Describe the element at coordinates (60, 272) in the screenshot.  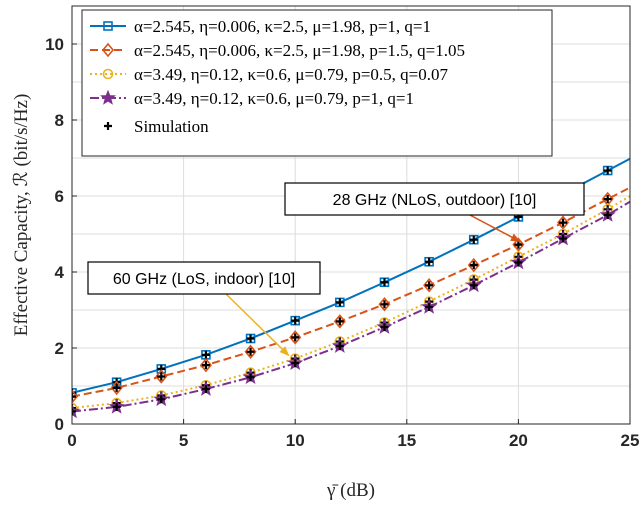
I see `y-tick-label: 4` at that location.